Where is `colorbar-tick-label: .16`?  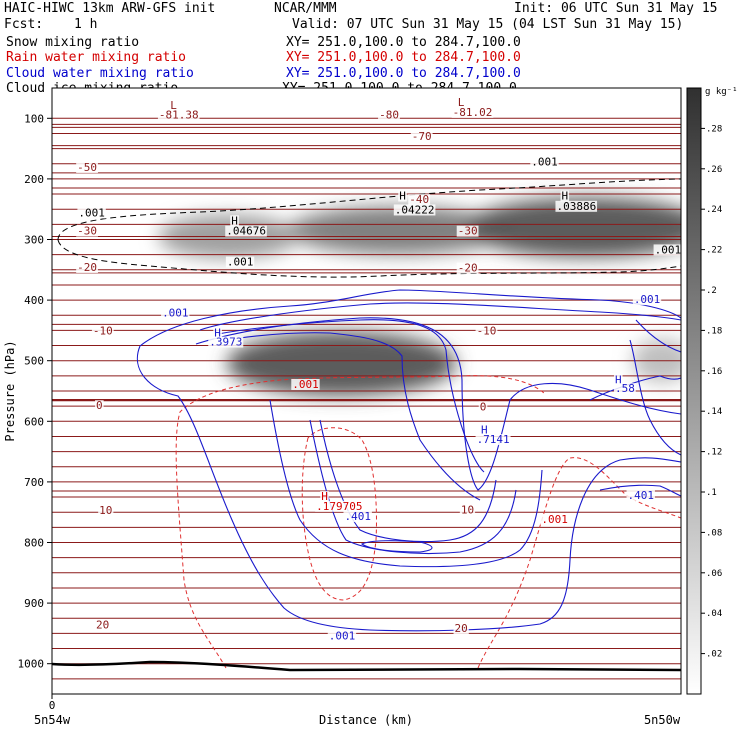 colorbar-tick-label: .16 is located at coordinates (714, 372).